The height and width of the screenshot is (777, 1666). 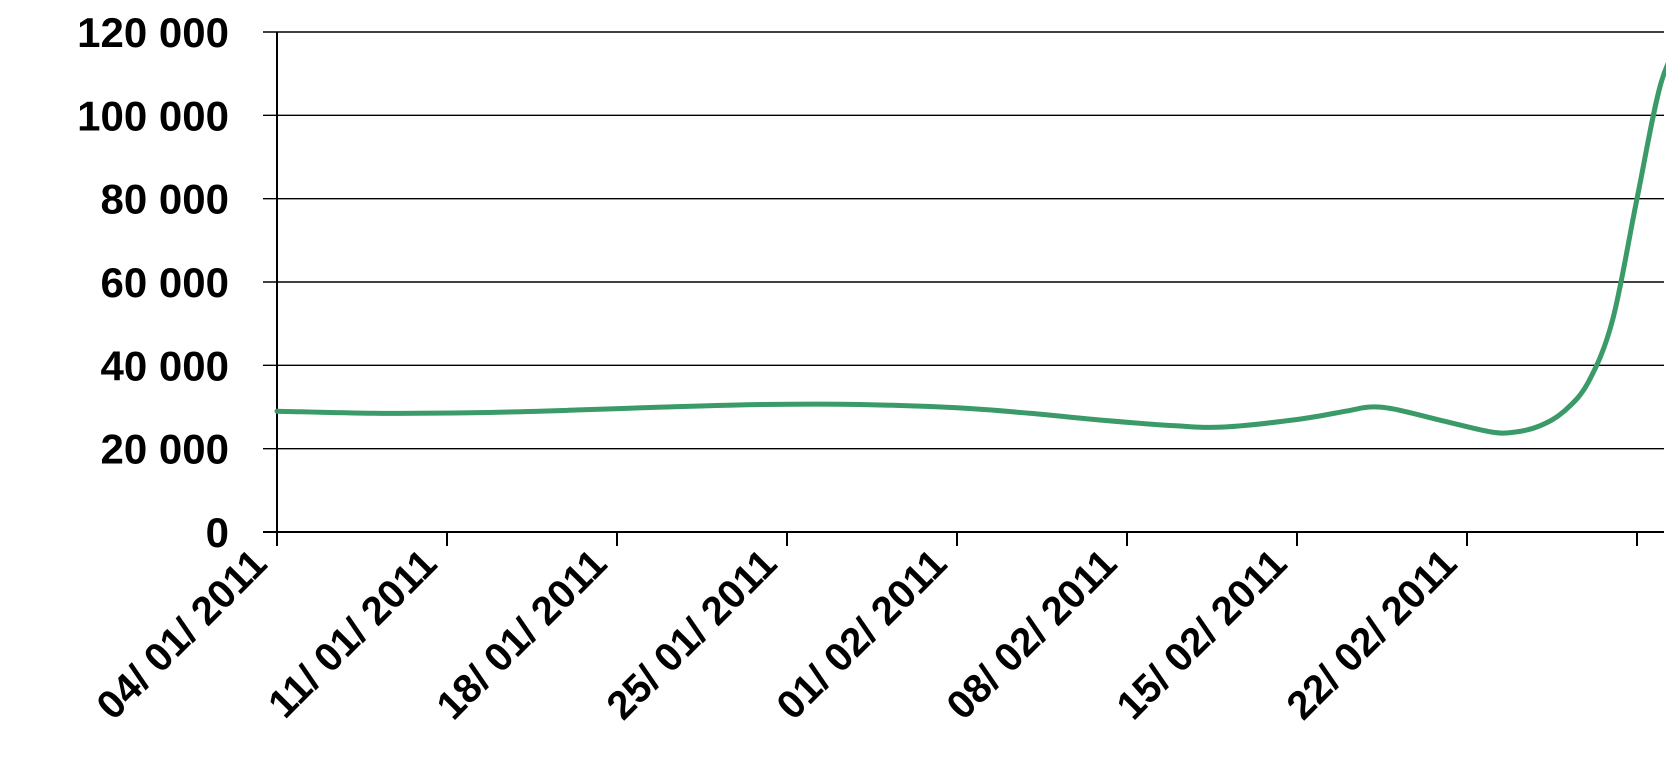 What do you see at coordinates (692, 634) in the screenshot?
I see `x-tick-label: 25/ 01/ 2011` at bounding box center [692, 634].